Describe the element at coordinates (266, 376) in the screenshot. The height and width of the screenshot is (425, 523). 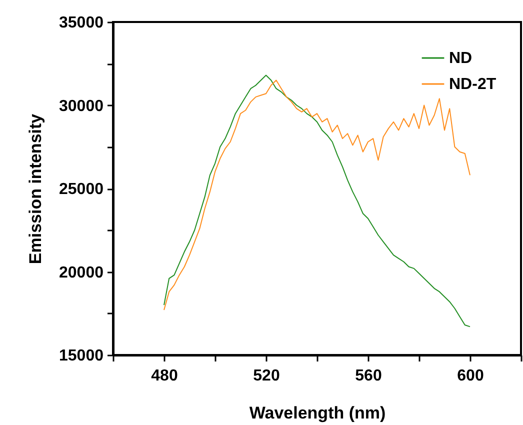
I see `x-tick-label: 520` at that location.